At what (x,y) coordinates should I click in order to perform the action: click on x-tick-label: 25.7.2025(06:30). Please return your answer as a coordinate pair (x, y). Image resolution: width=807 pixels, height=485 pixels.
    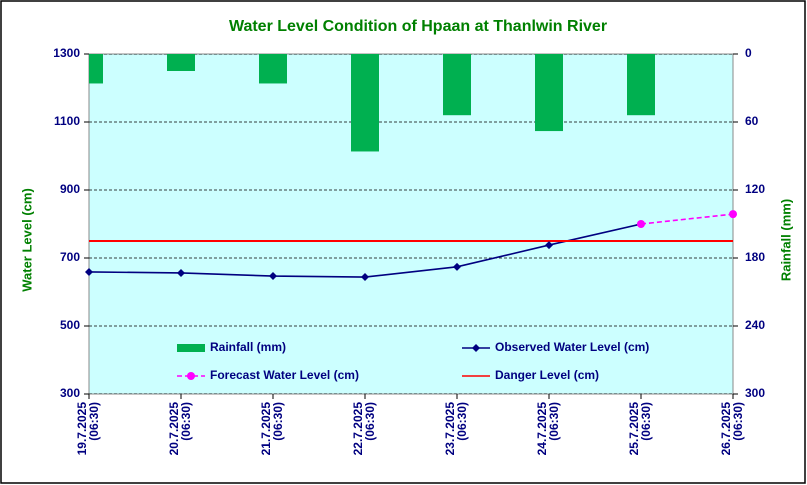
    Looking at the image, I should click on (640, 429).